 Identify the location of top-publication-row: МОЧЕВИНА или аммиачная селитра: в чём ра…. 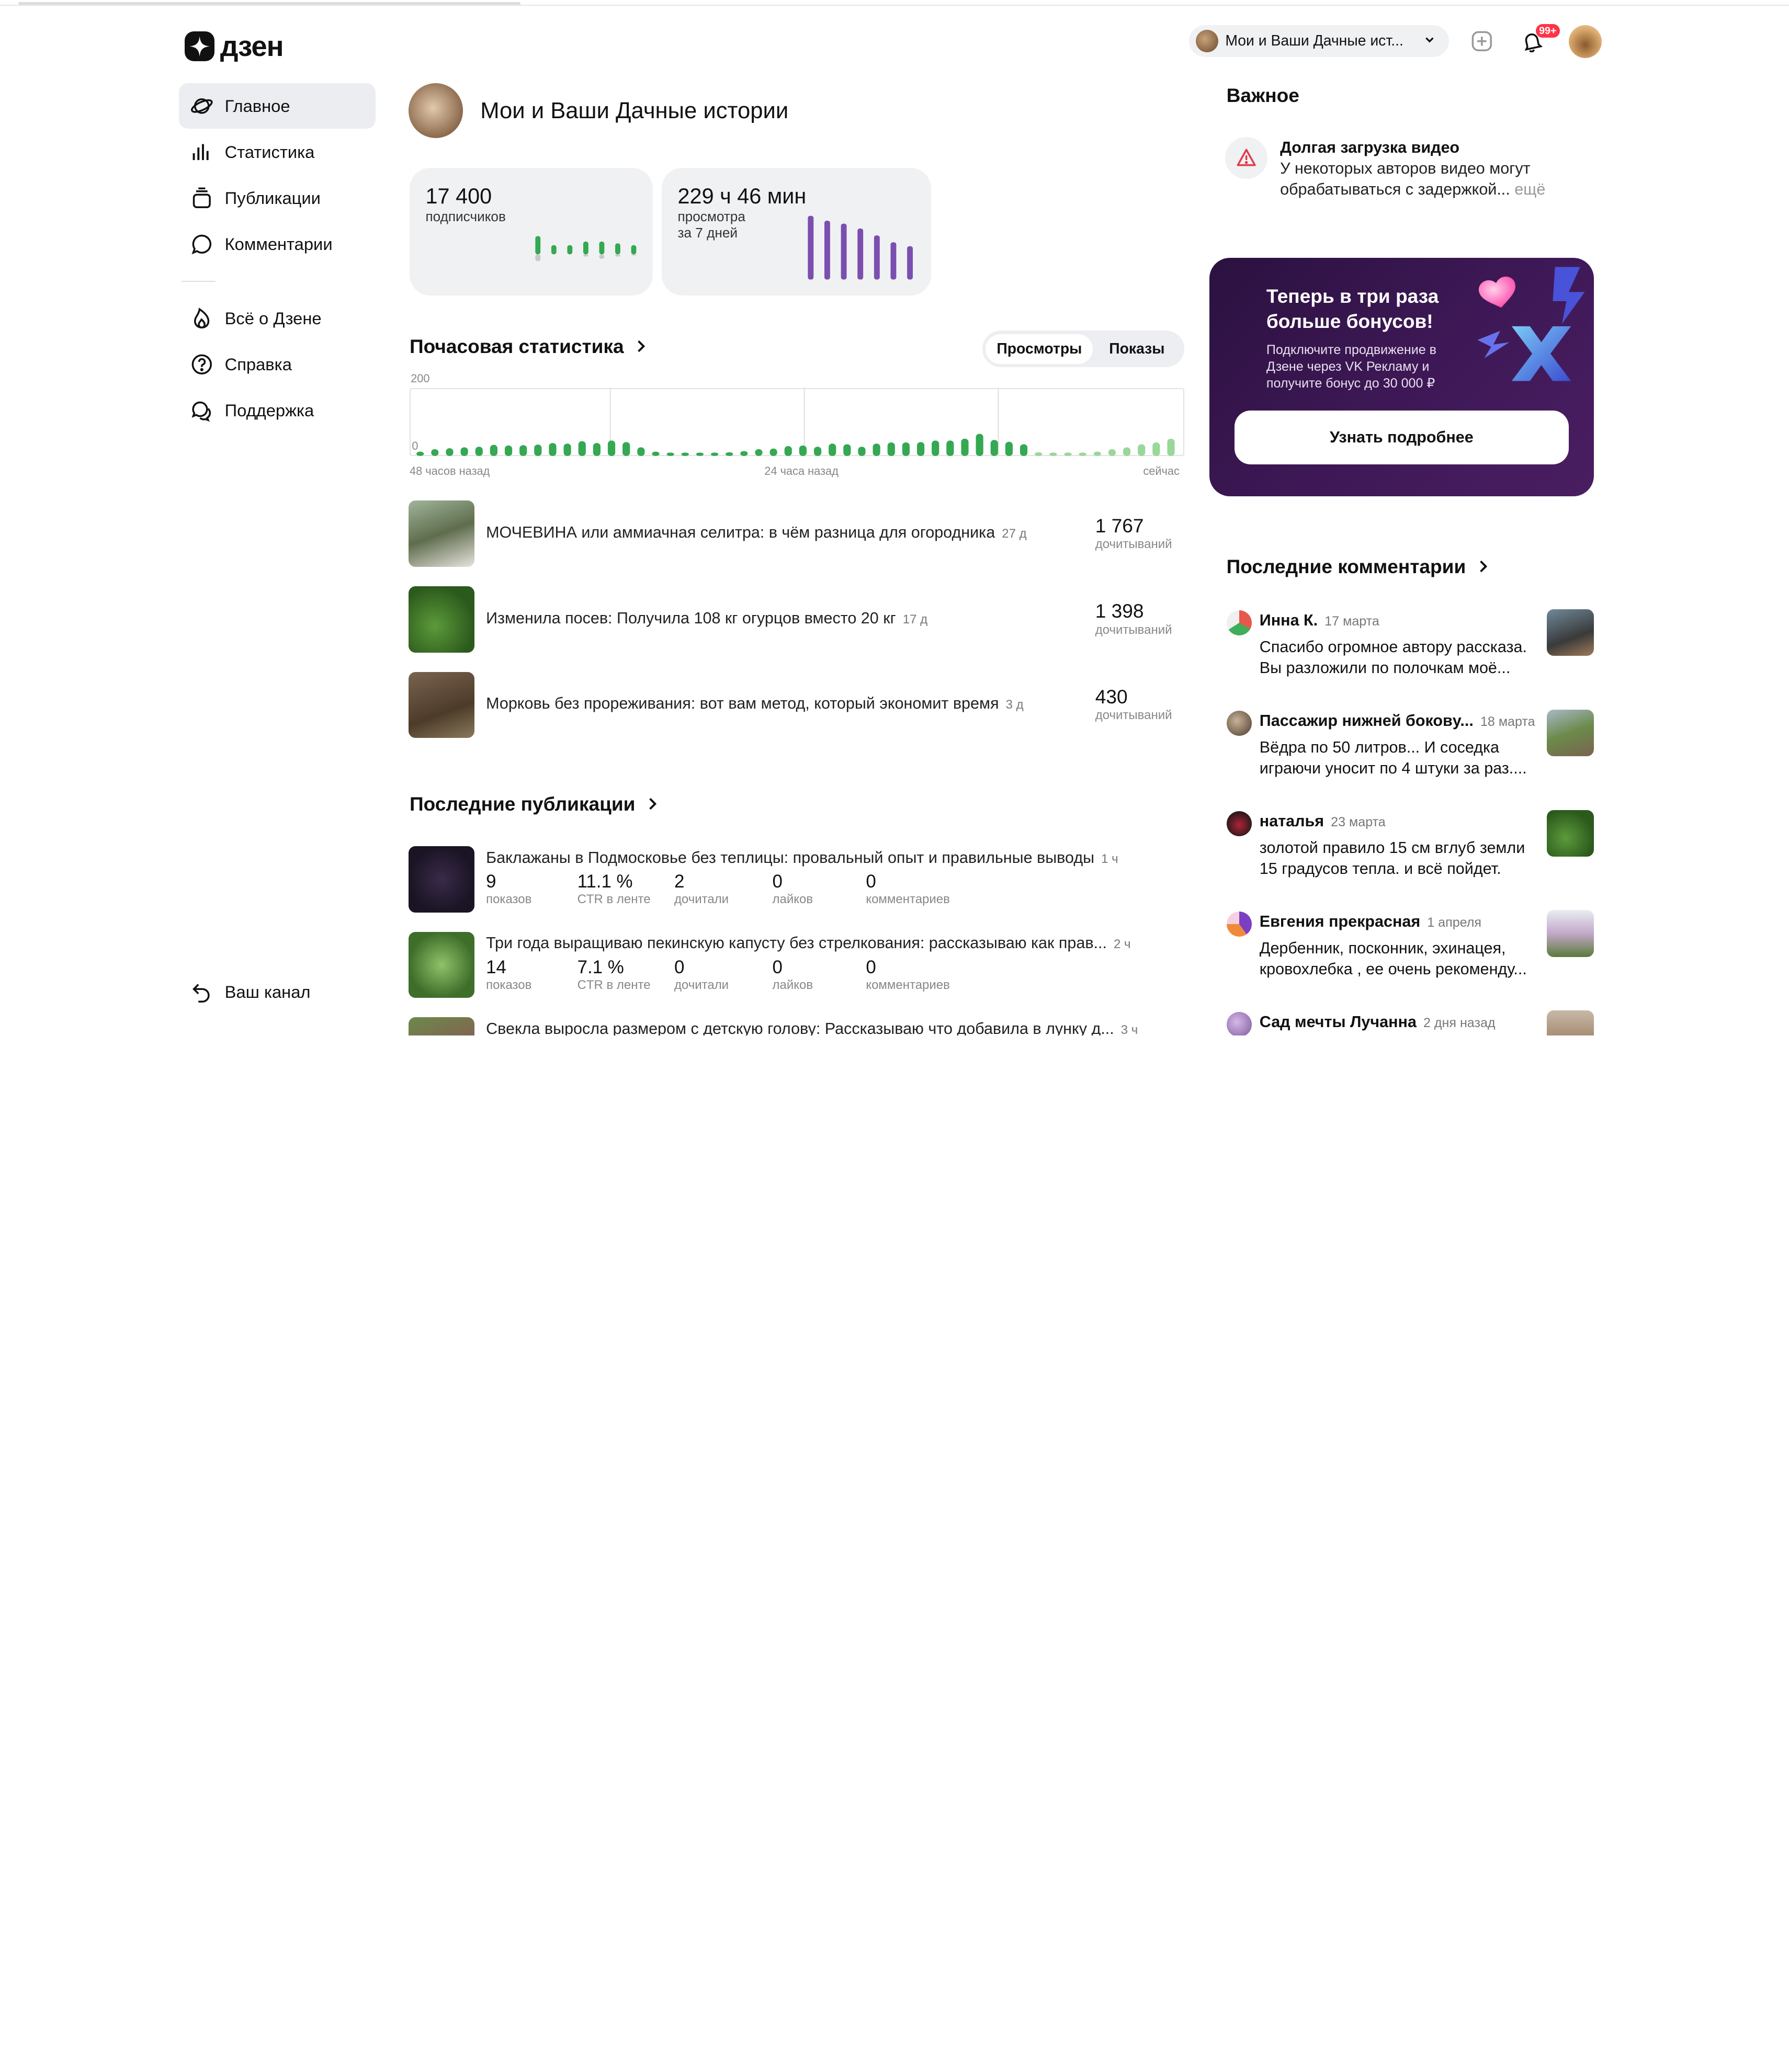
(796, 533).